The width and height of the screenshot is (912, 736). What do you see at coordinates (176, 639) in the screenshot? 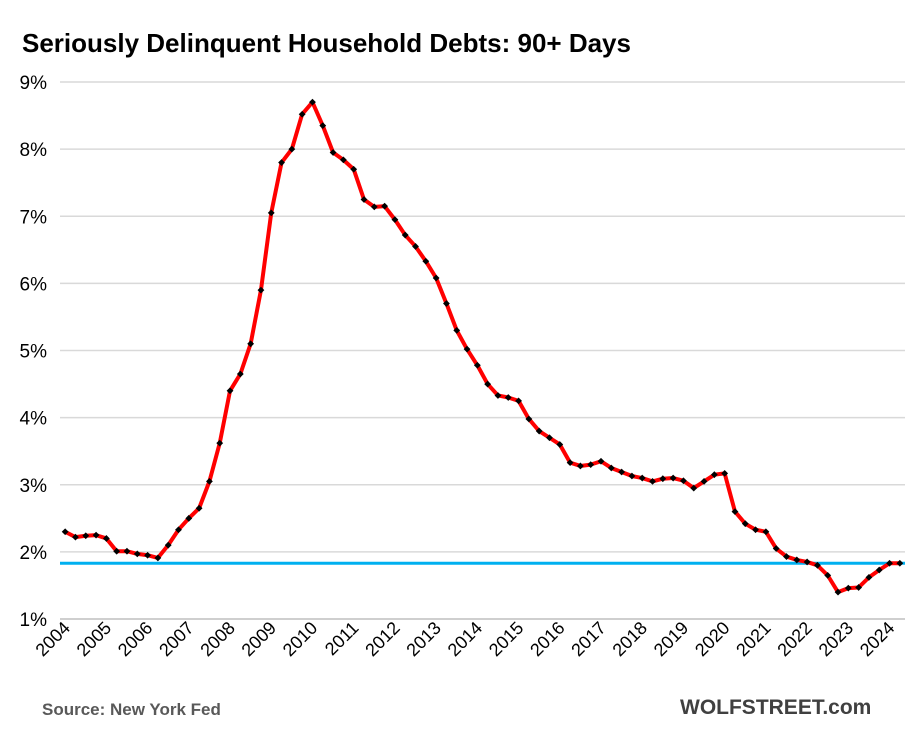
I see `x-tick-label: 2007` at bounding box center [176, 639].